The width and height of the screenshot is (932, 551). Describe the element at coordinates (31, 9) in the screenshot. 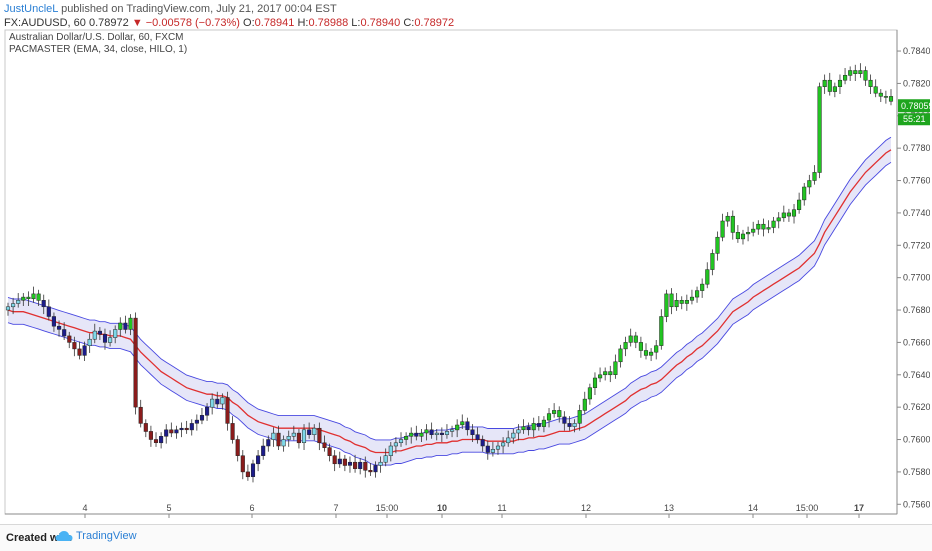

I see `author-link: JustUncleL` at that location.